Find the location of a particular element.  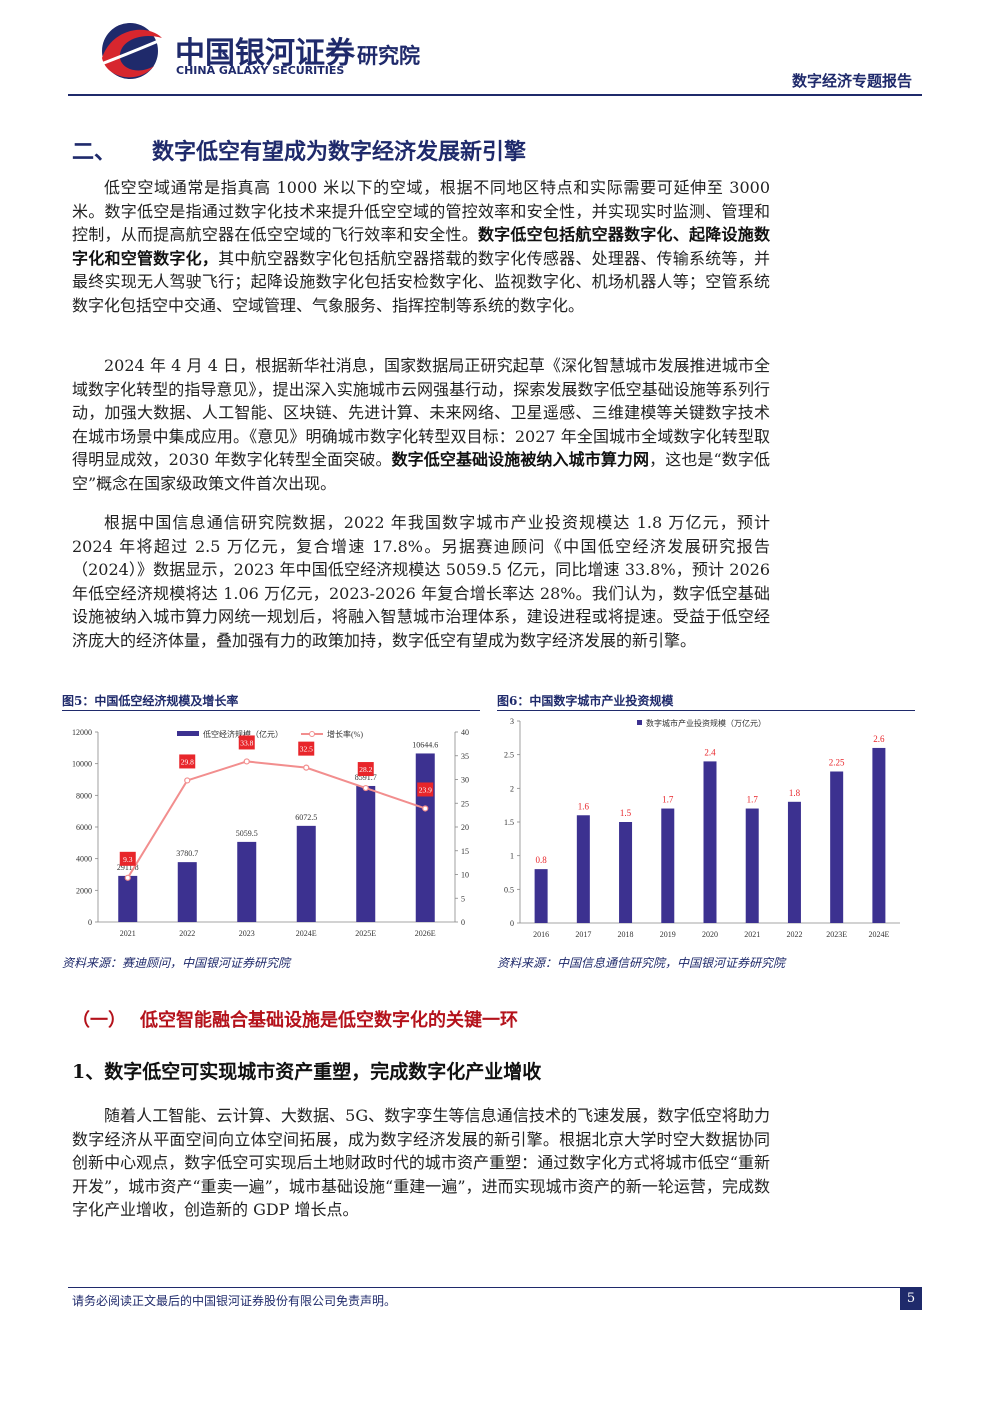

y-tick-label: 1.5 is located at coordinates (509, 822).